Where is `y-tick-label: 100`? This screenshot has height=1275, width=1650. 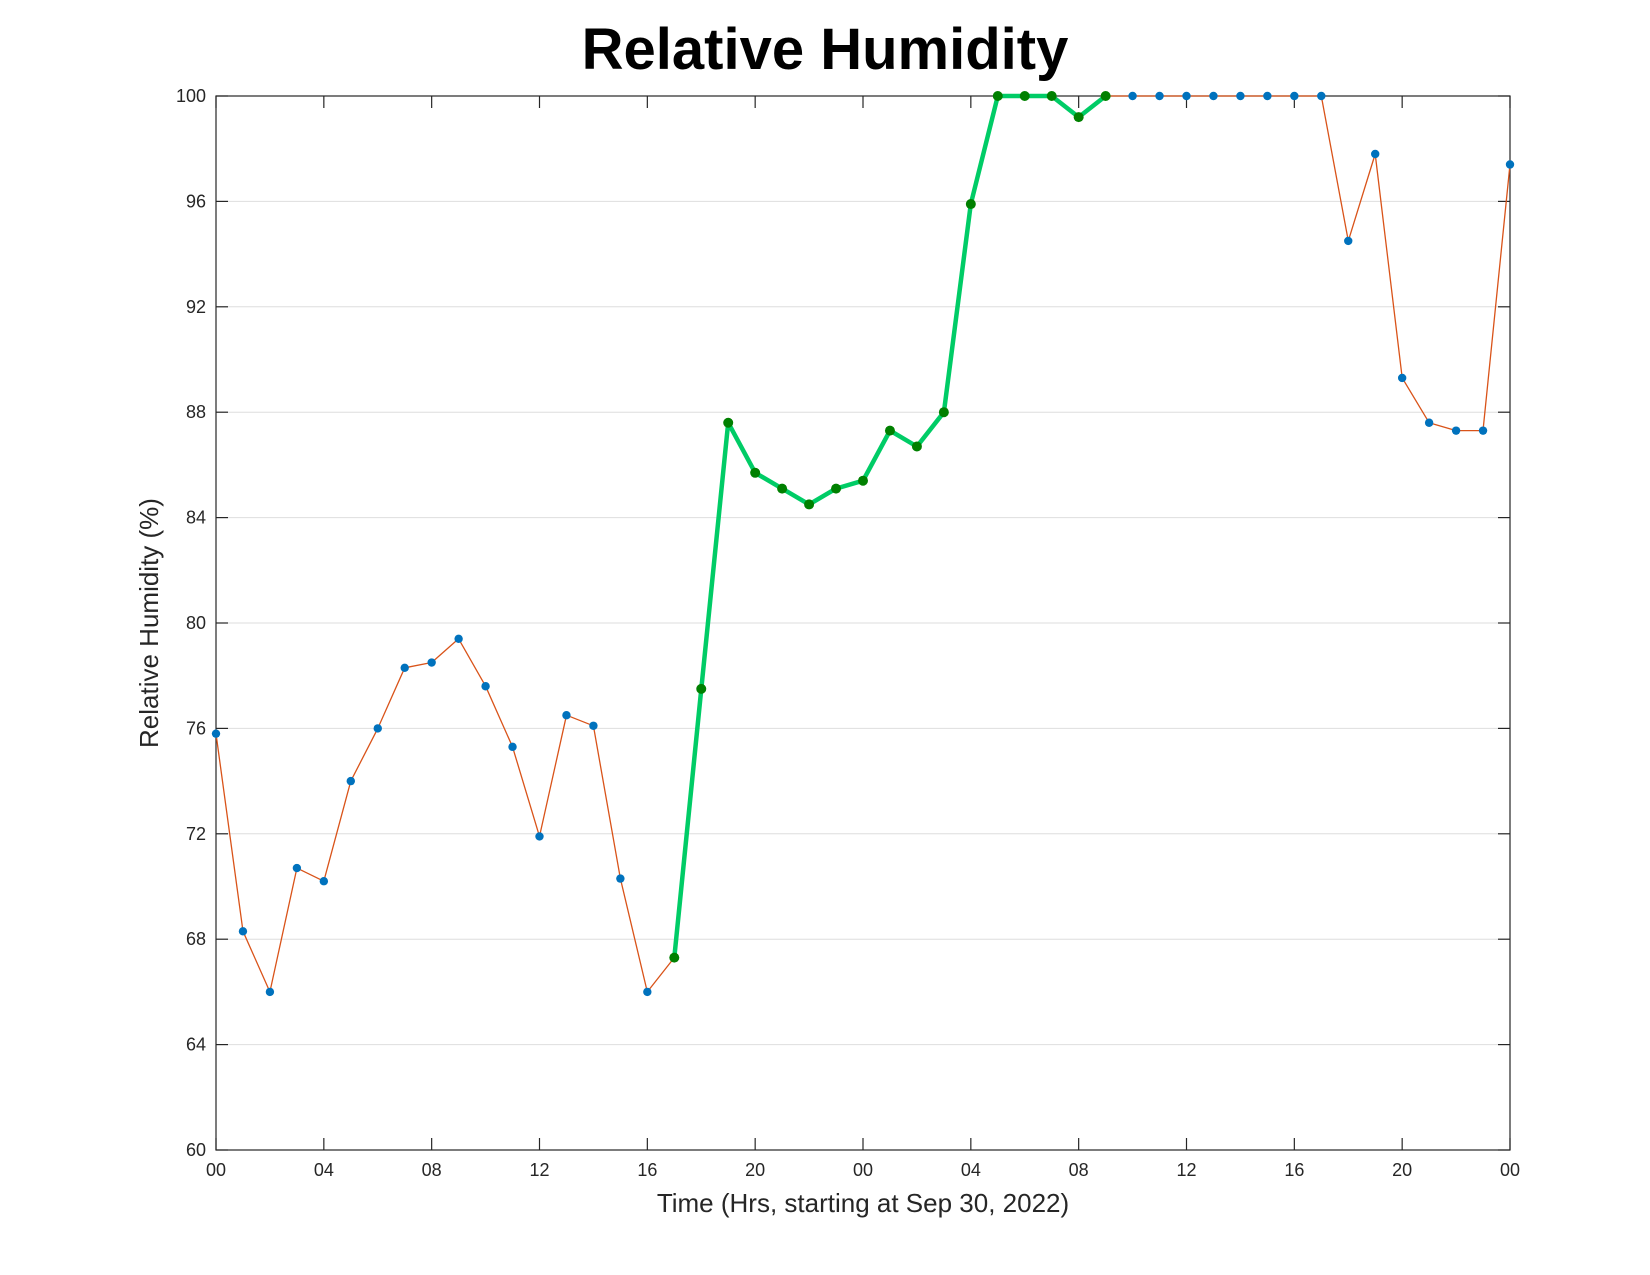 y-tick-label: 100 is located at coordinates (191, 96).